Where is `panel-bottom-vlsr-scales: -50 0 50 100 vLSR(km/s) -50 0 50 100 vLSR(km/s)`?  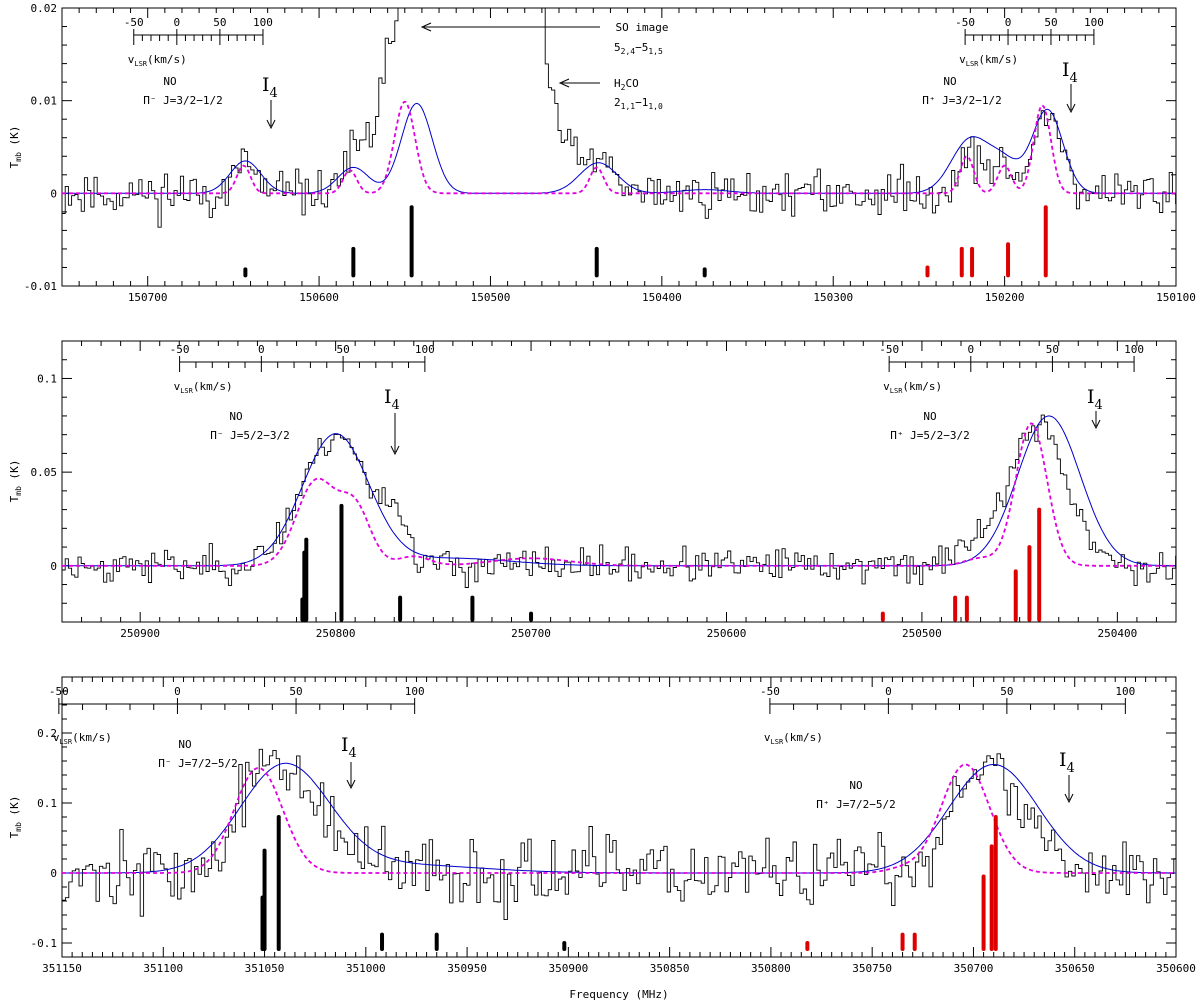 panel-bottom-vlsr-scales: -50 0 50 100 vLSR(km/s) -50 0 50 100 vLSR(km/s) is located at coordinates (592, 715).